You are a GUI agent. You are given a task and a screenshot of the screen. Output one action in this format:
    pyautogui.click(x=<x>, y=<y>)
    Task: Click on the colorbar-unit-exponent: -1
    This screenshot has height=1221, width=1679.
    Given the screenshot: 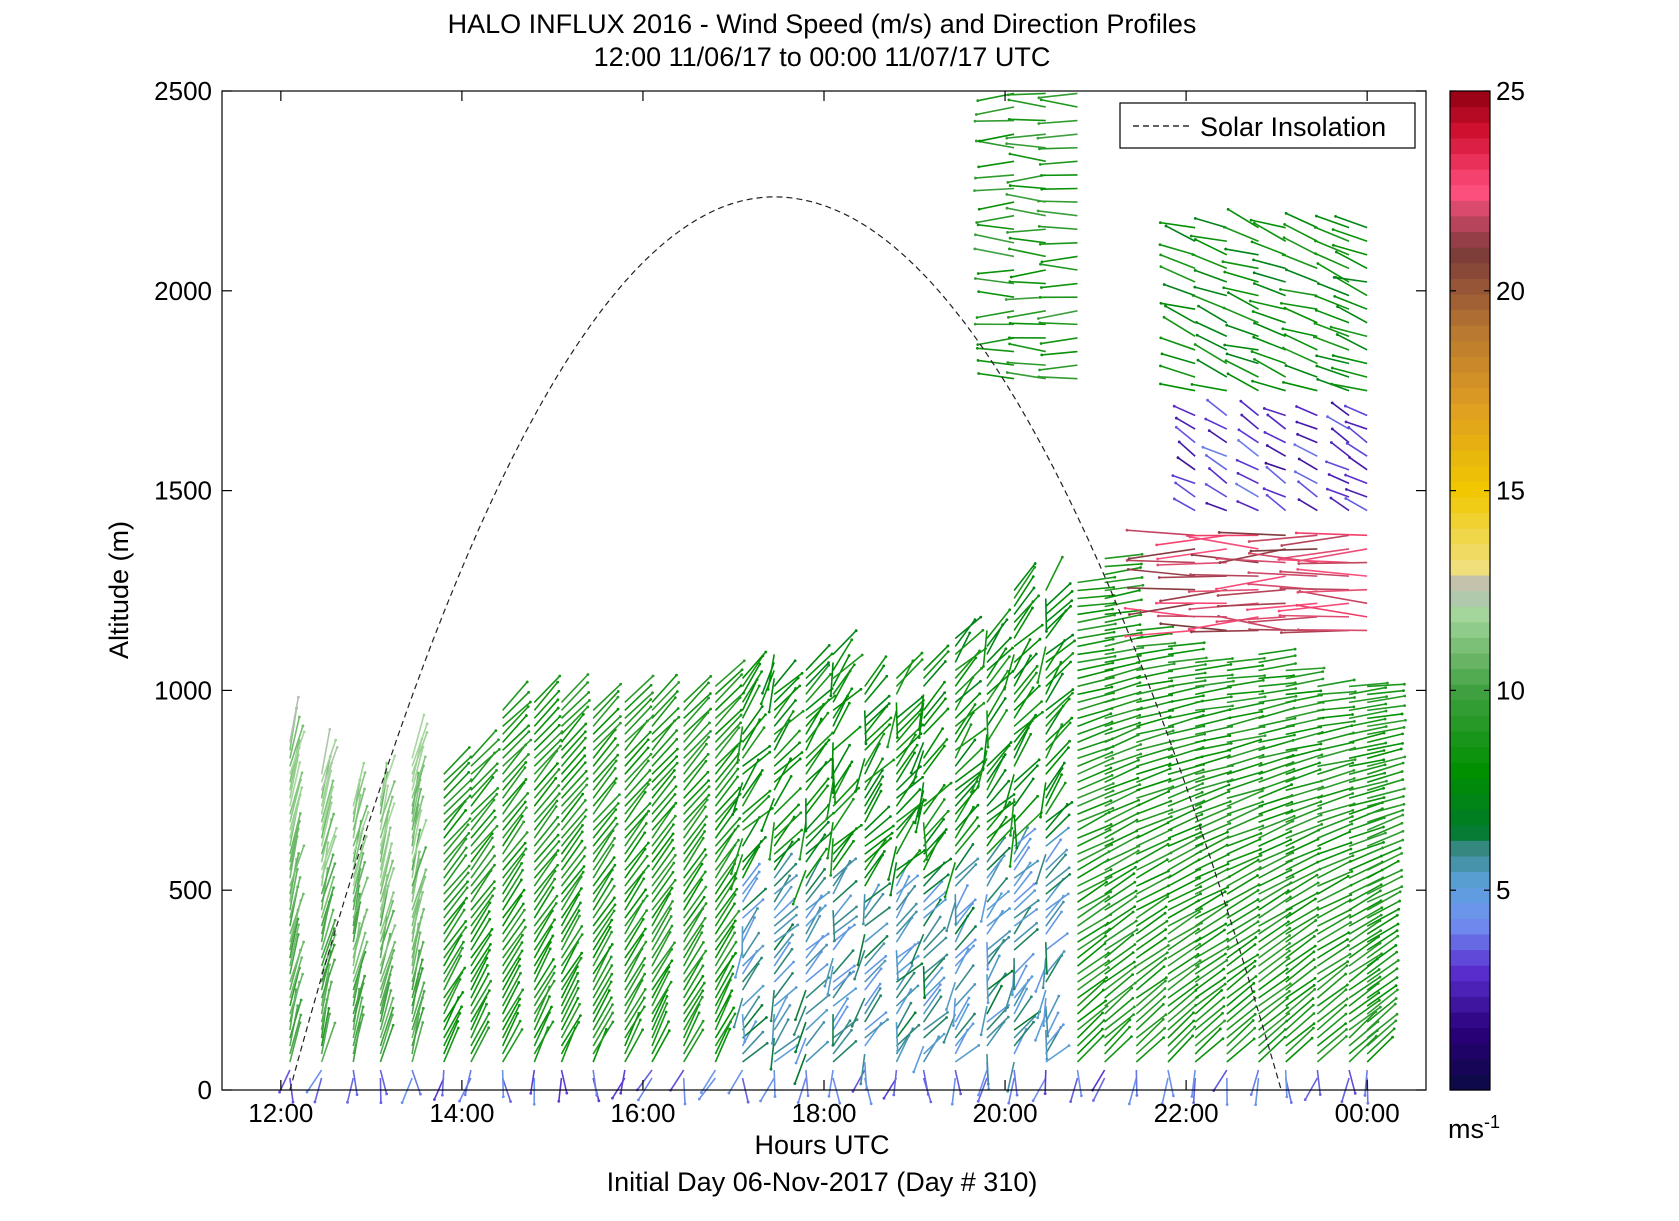 What is the action you would take?
    pyautogui.click(x=1492, y=1122)
    